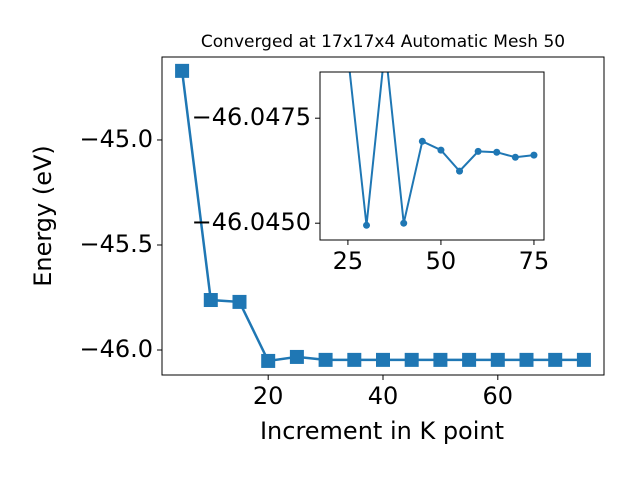 The width and height of the screenshot is (640, 484). I want to click on plot-area, so click(432, 156).